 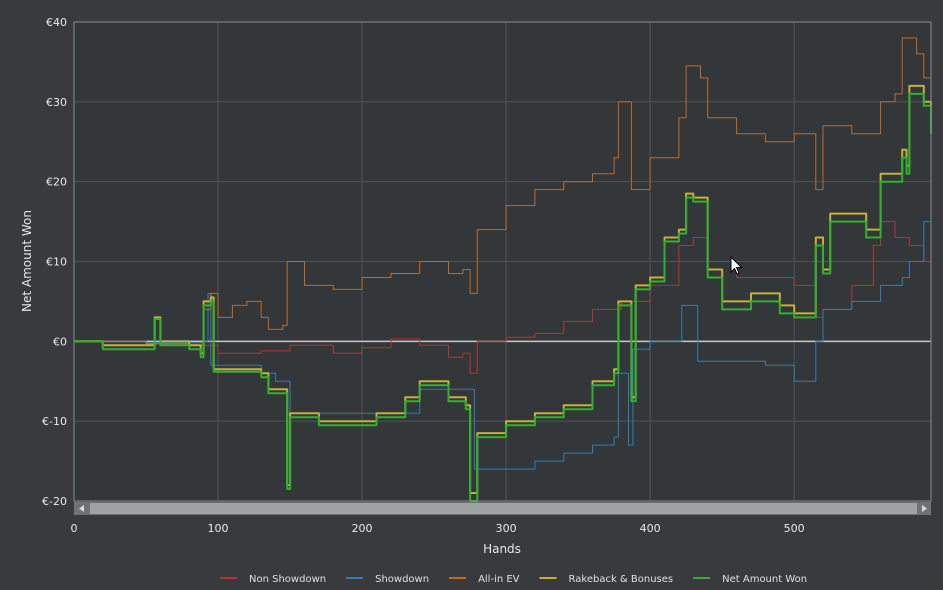 I want to click on y-axis-title: Net Amount Won, so click(x=27, y=261).